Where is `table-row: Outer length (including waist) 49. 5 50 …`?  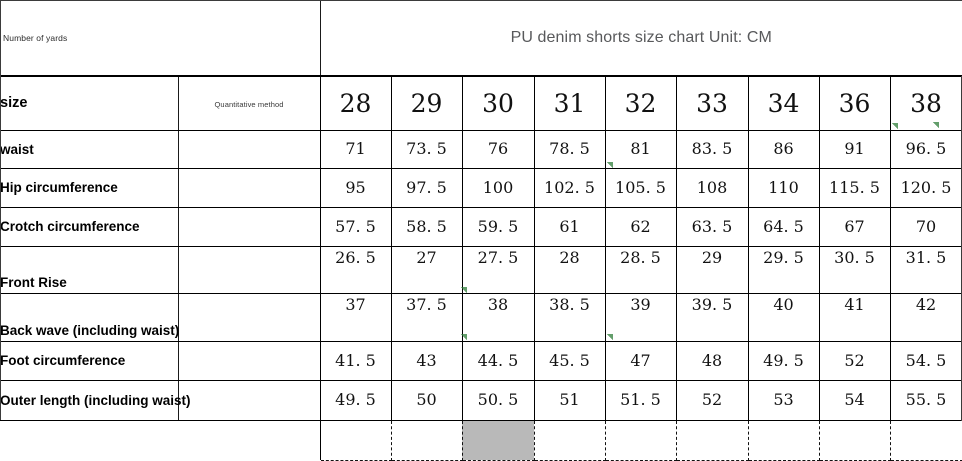
table-row: Outer length (including waist) 49. 5 50 … is located at coordinates (481, 400).